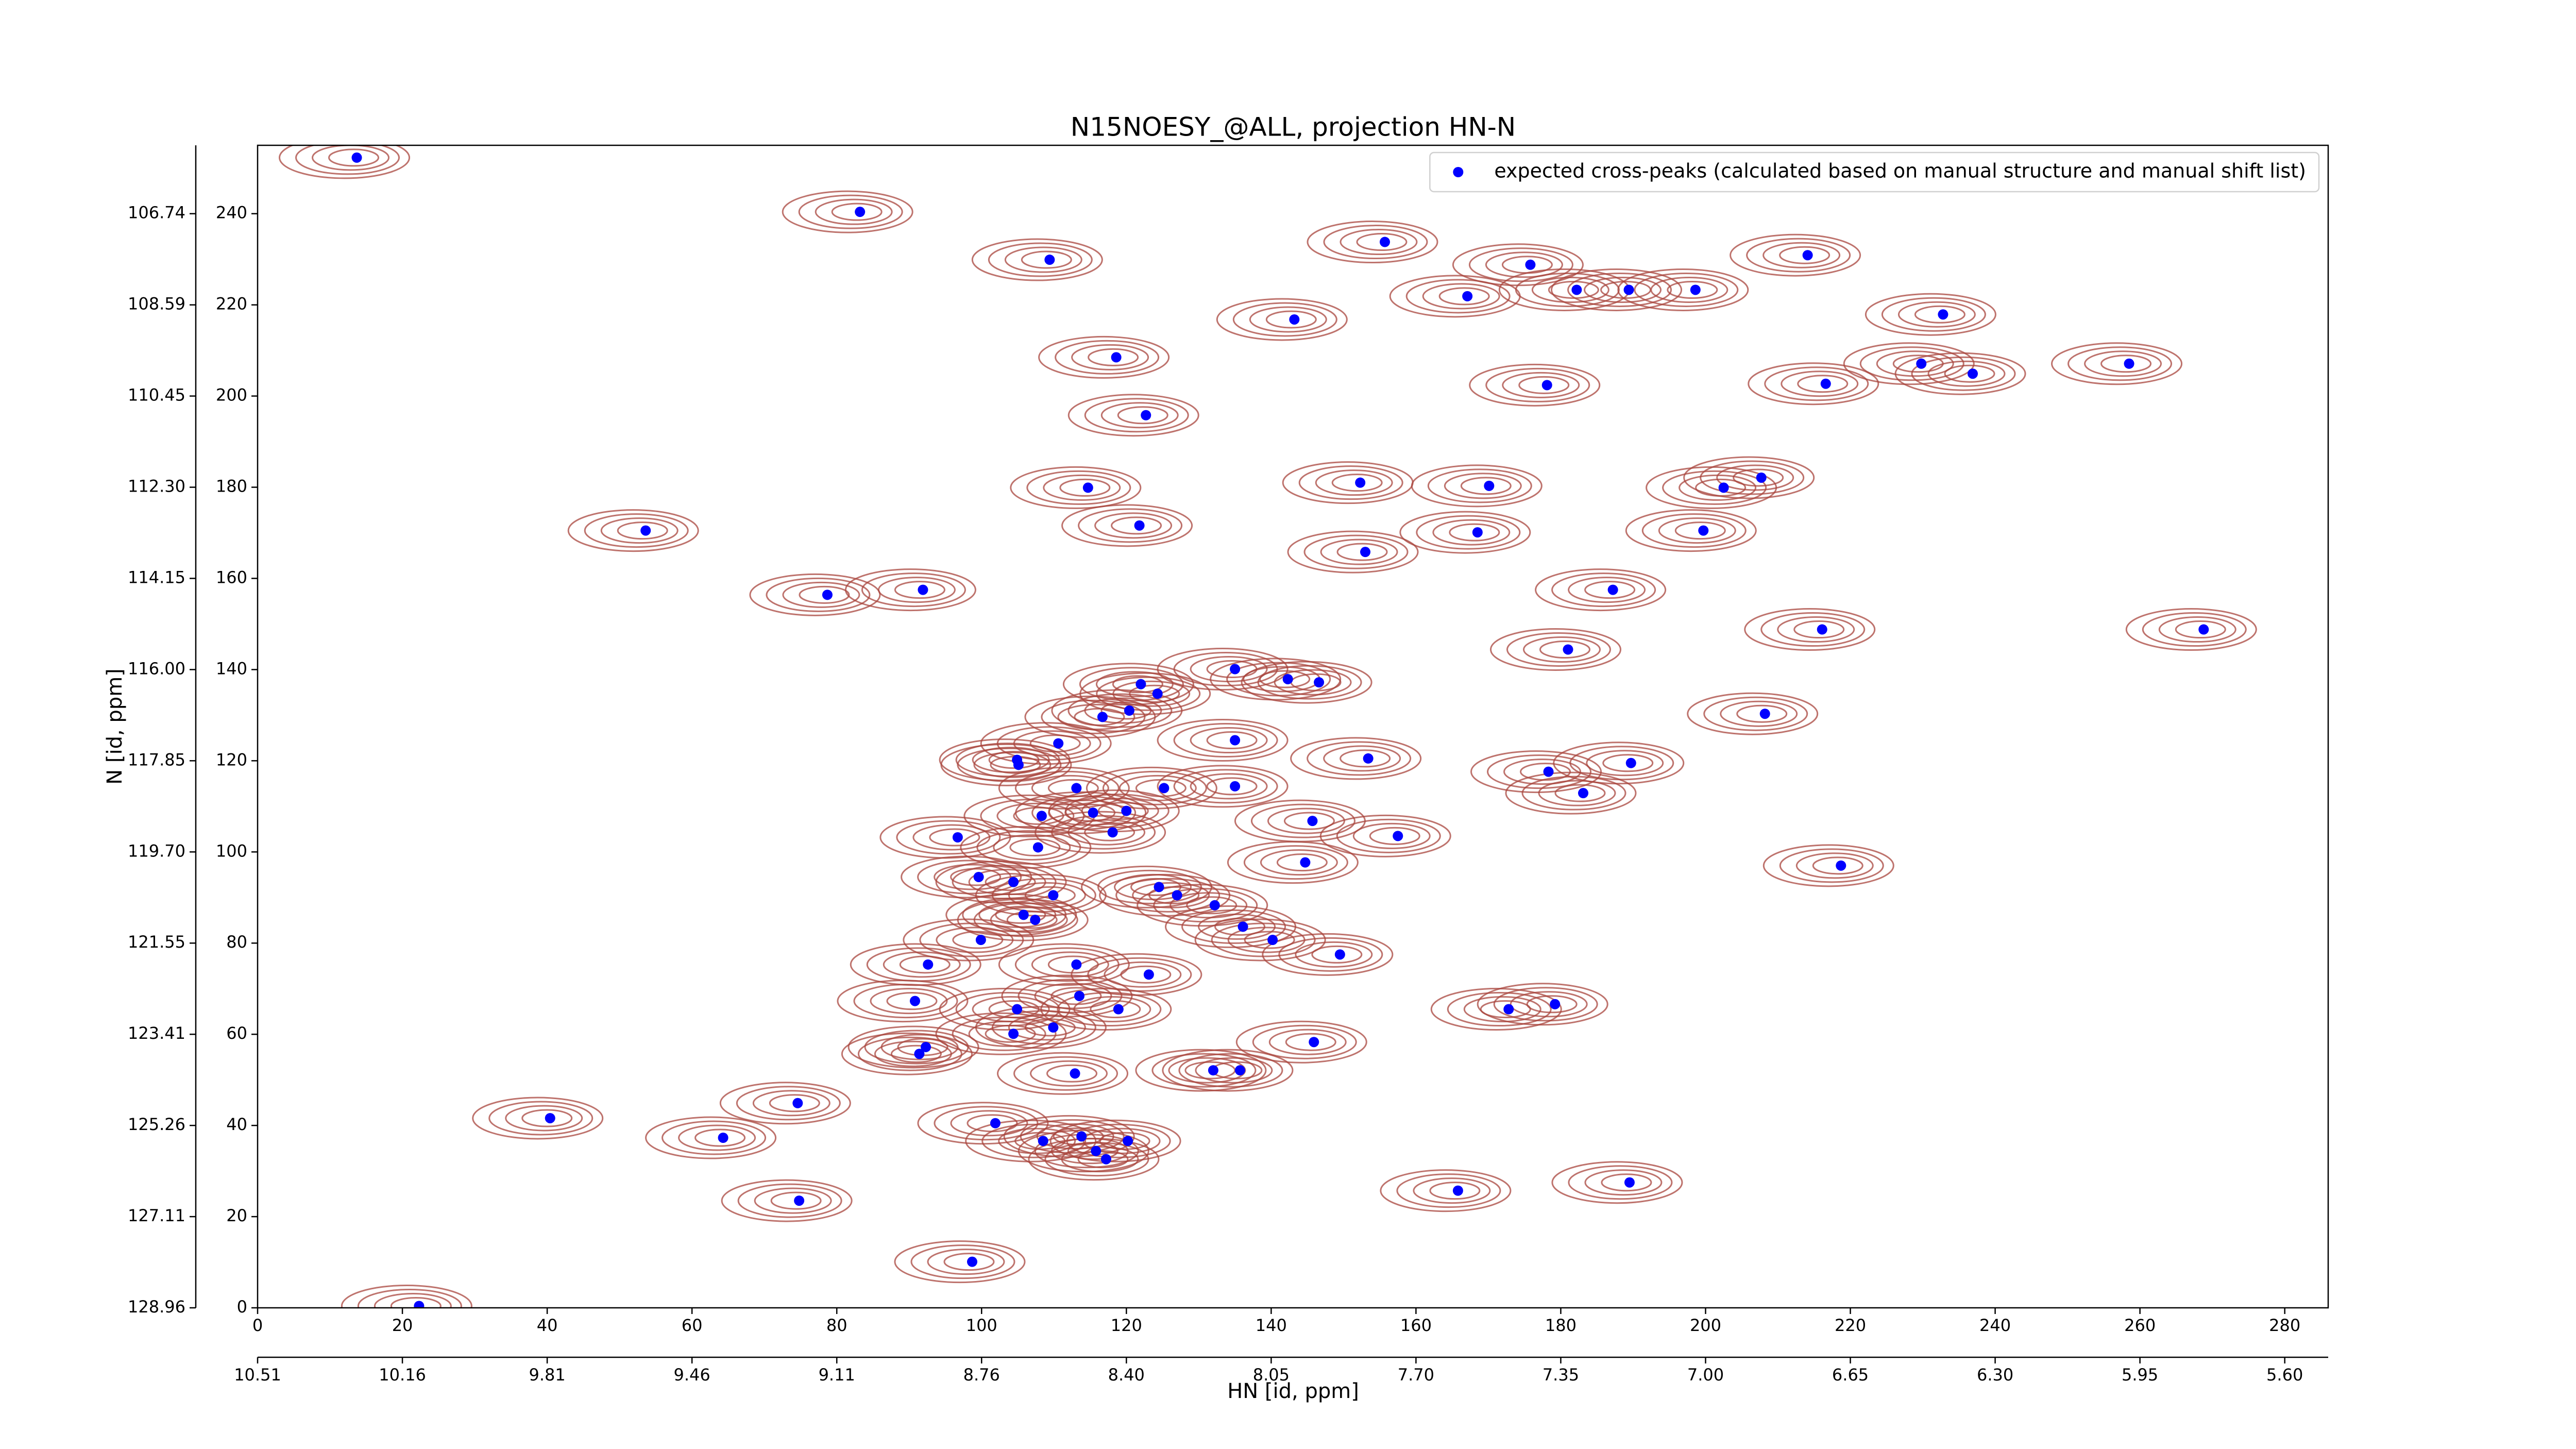  I want to click on x2-tick-label: 7.00, so click(1705, 1375).